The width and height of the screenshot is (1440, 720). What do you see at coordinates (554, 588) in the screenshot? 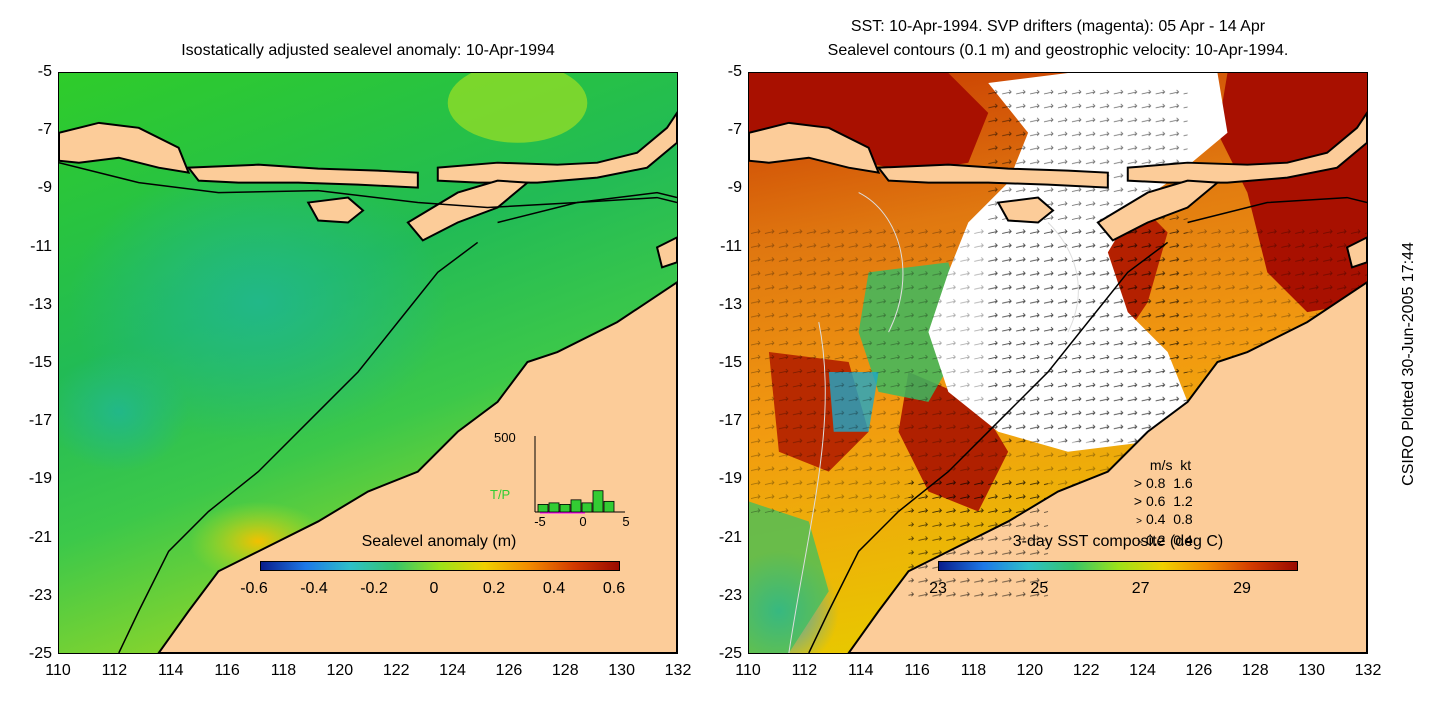
I see `colorbar-tick-label: 0.4` at bounding box center [554, 588].